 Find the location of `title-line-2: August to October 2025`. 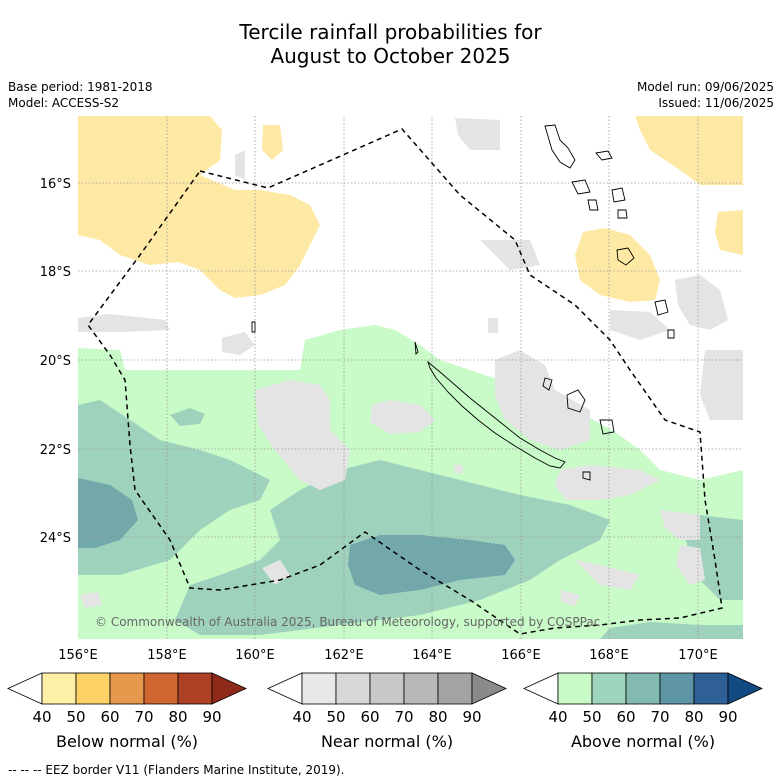

title-line-2: August to October 2025 is located at coordinates (390, 56).